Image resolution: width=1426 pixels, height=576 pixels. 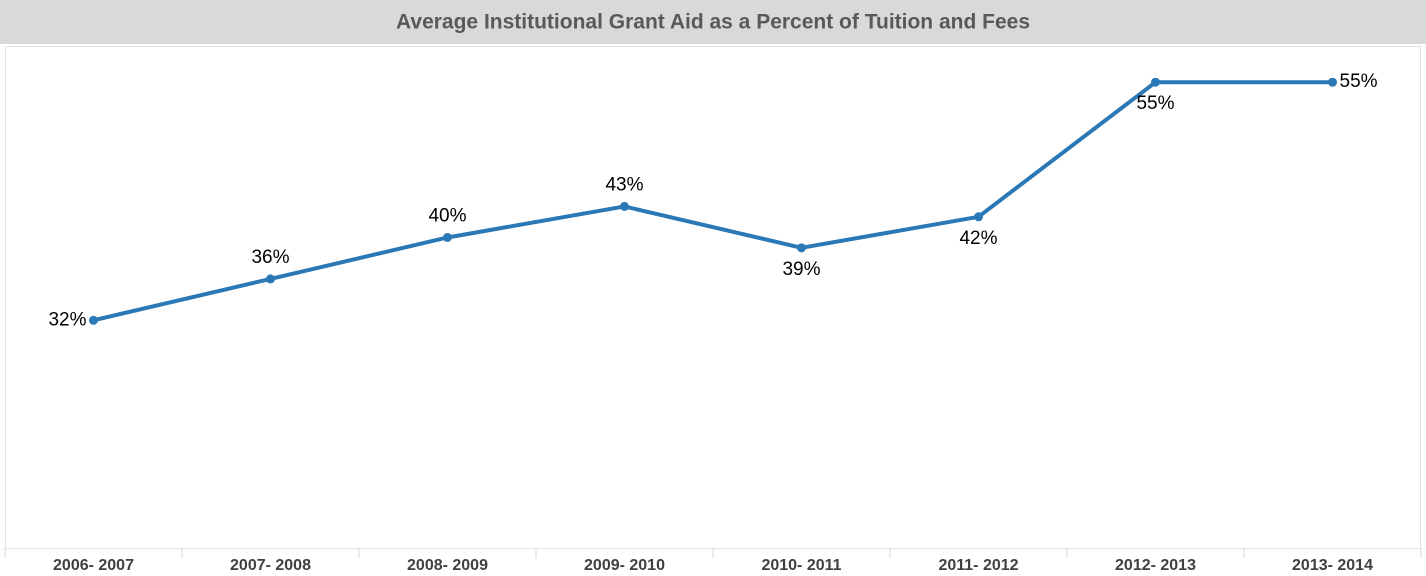 What do you see at coordinates (447, 565) in the screenshot?
I see `x-tick-label: 2008- 2009` at bounding box center [447, 565].